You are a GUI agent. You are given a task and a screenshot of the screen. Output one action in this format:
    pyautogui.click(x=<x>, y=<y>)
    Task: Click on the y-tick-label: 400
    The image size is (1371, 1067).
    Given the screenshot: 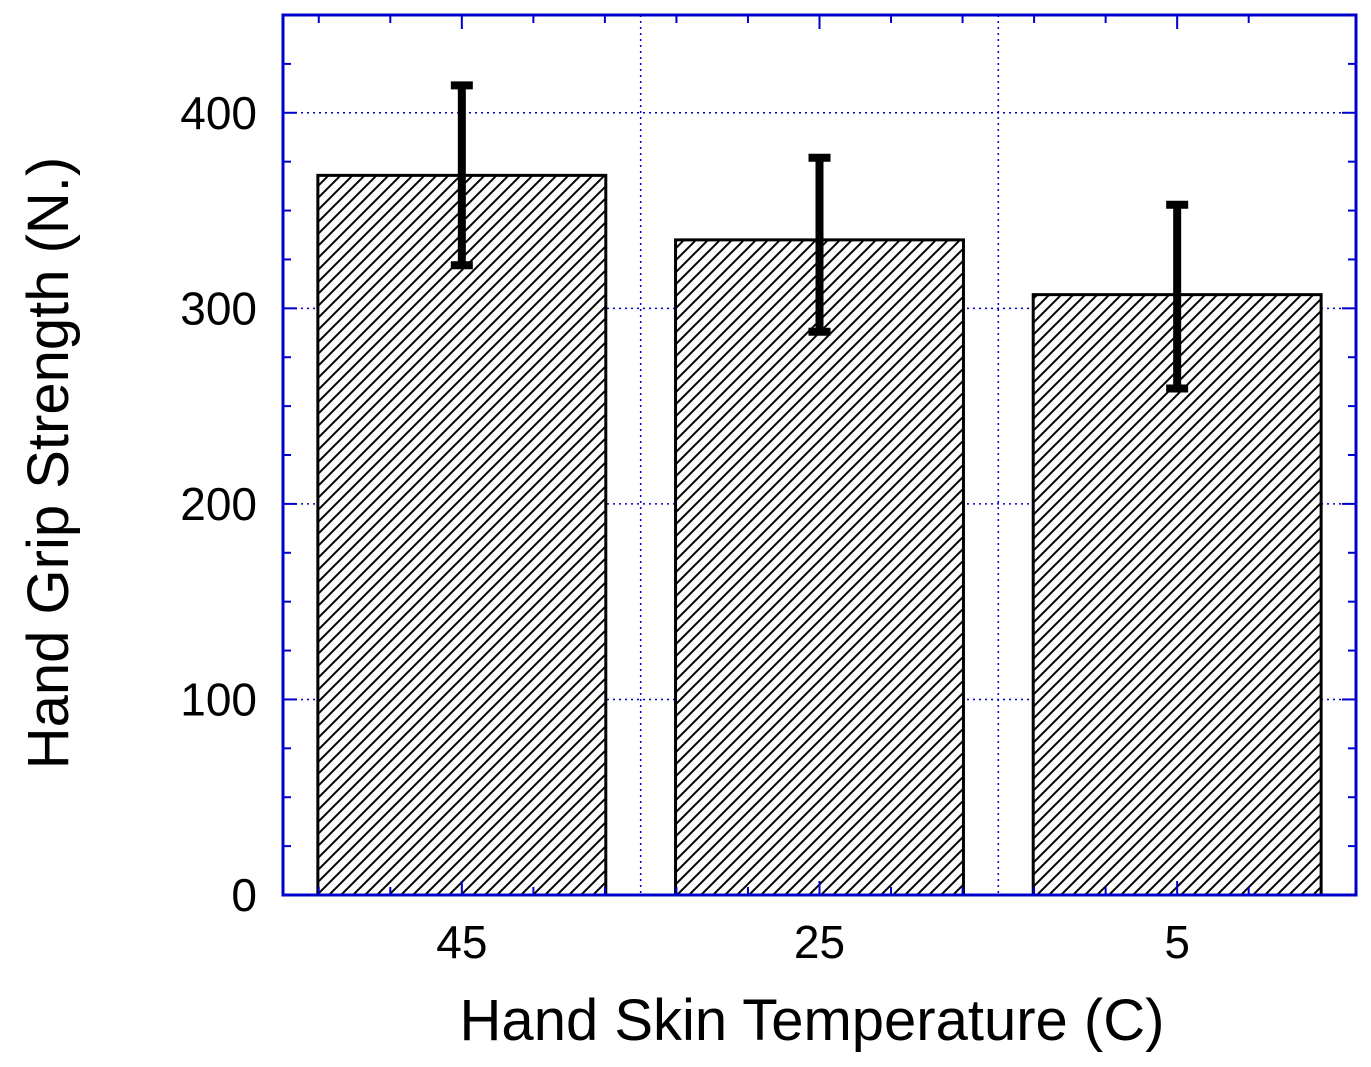 What is the action you would take?
    pyautogui.click(x=218, y=113)
    